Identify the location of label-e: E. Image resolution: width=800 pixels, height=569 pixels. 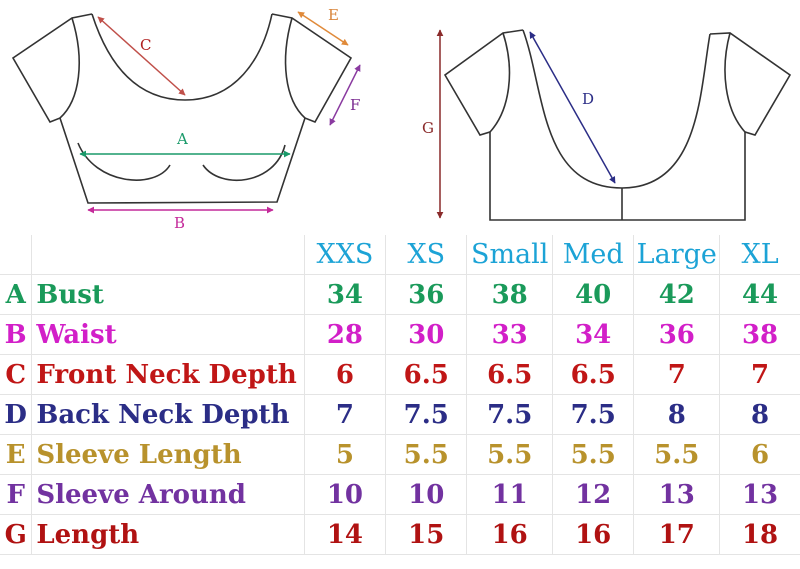
(333, 15).